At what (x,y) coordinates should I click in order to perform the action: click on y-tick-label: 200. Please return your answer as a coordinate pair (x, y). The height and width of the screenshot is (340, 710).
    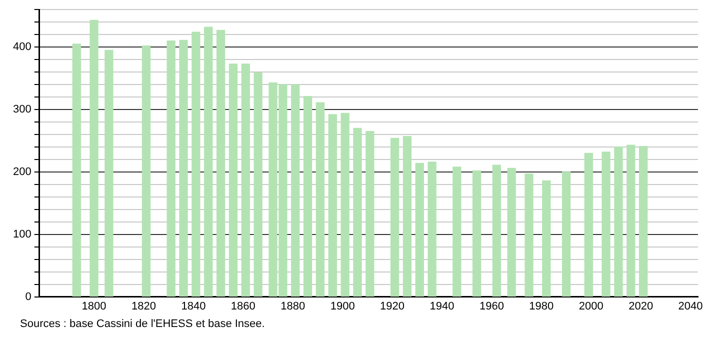
    Looking at the image, I should click on (22, 172).